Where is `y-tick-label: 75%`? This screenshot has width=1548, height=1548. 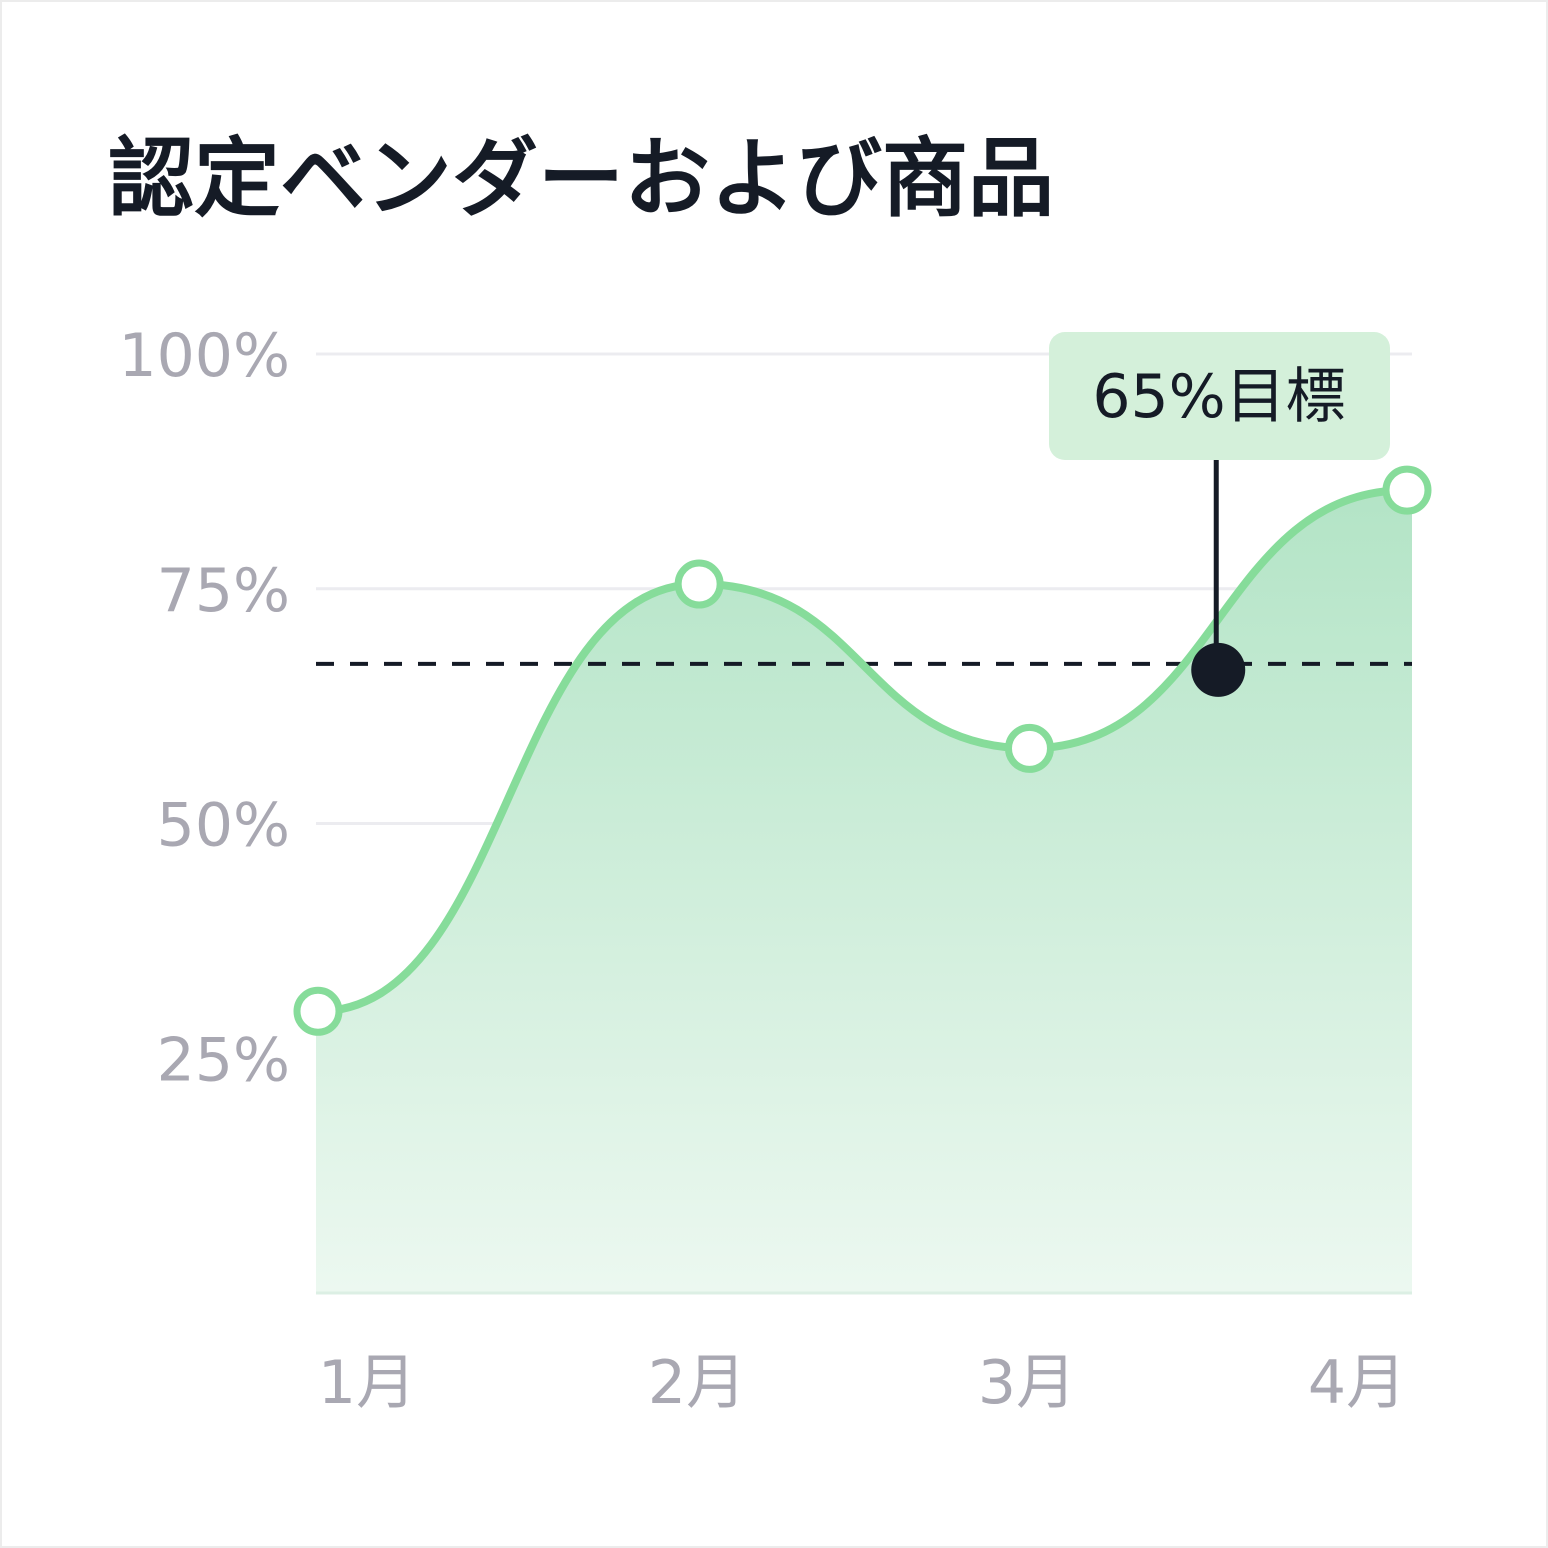
y-tick-label: 75% is located at coordinates (223, 591).